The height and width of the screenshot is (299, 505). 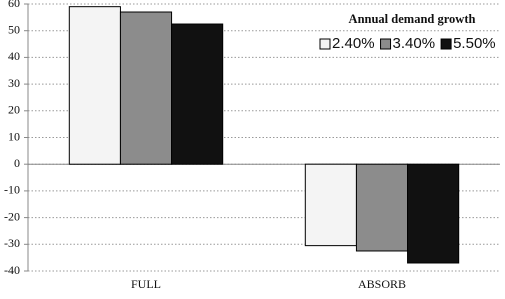 I want to click on y-tick-label: 20, so click(x=14, y=110).